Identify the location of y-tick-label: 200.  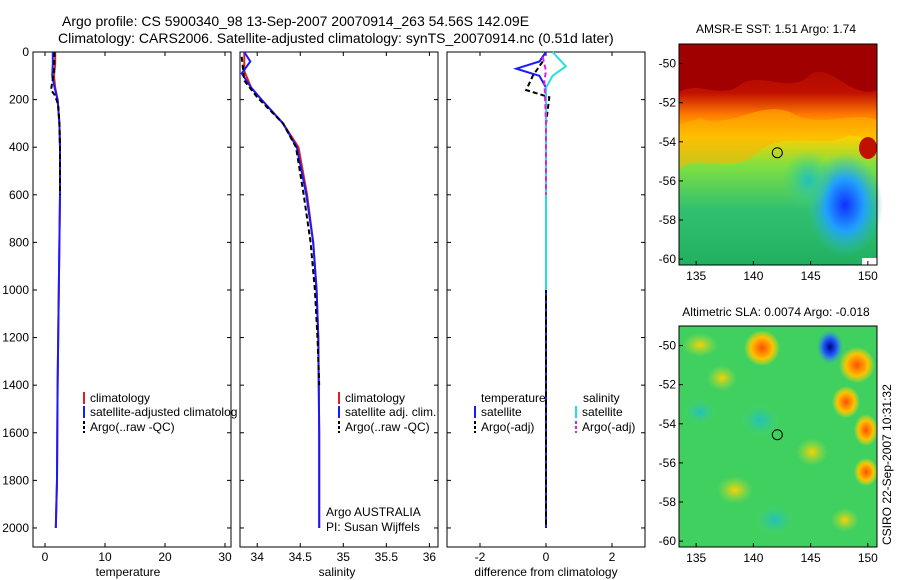
(19, 100).